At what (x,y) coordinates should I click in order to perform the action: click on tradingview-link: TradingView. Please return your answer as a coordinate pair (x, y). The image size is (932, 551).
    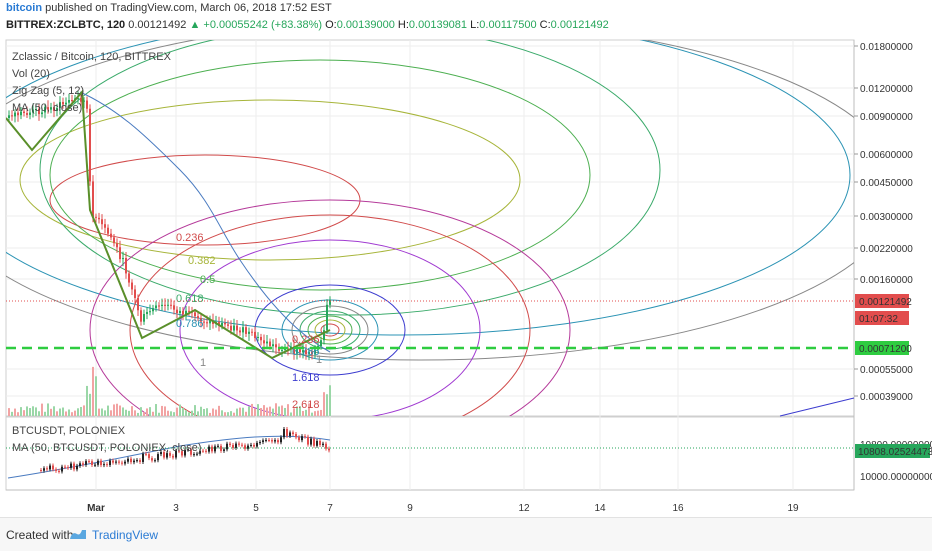
    Looking at the image, I should click on (125, 535).